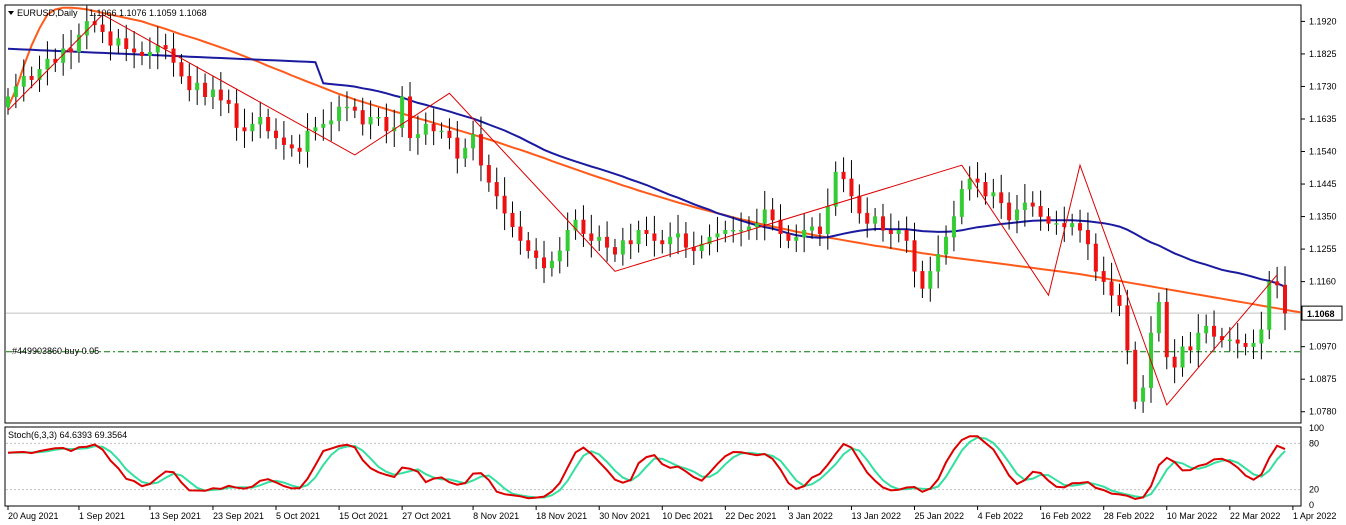 This screenshot has width=1346, height=525. What do you see at coordinates (1255, 516) in the screenshot?
I see `time-tick-label: 22 Mar 2022` at bounding box center [1255, 516].